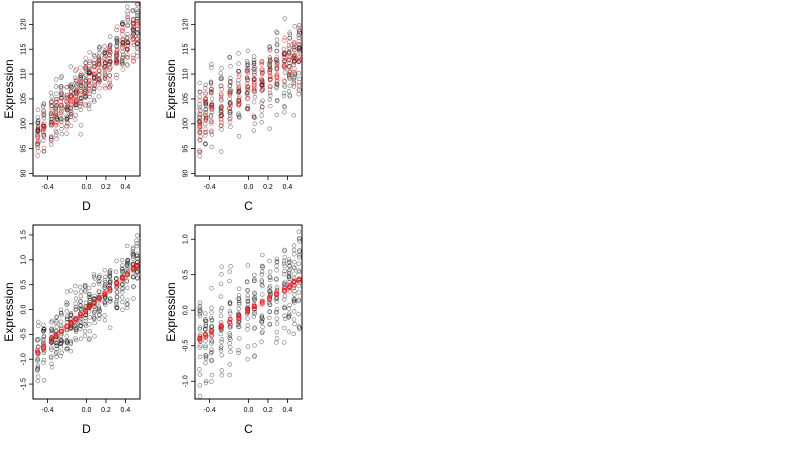 This screenshot has width=800, height=450. What do you see at coordinates (186, 124) in the screenshot?
I see `y-tick-label: 100` at bounding box center [186, 124].